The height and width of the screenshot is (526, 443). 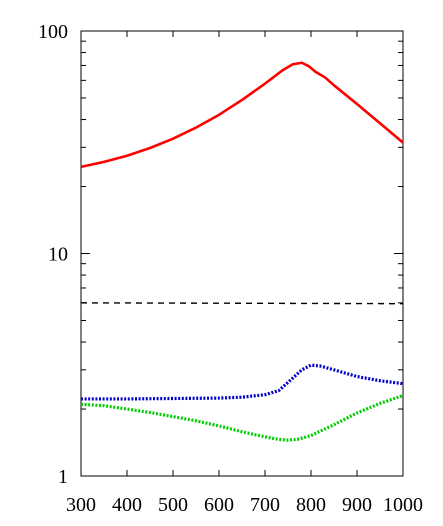 I want to click on x-tick-label: 700, so click(x=265, y=505).